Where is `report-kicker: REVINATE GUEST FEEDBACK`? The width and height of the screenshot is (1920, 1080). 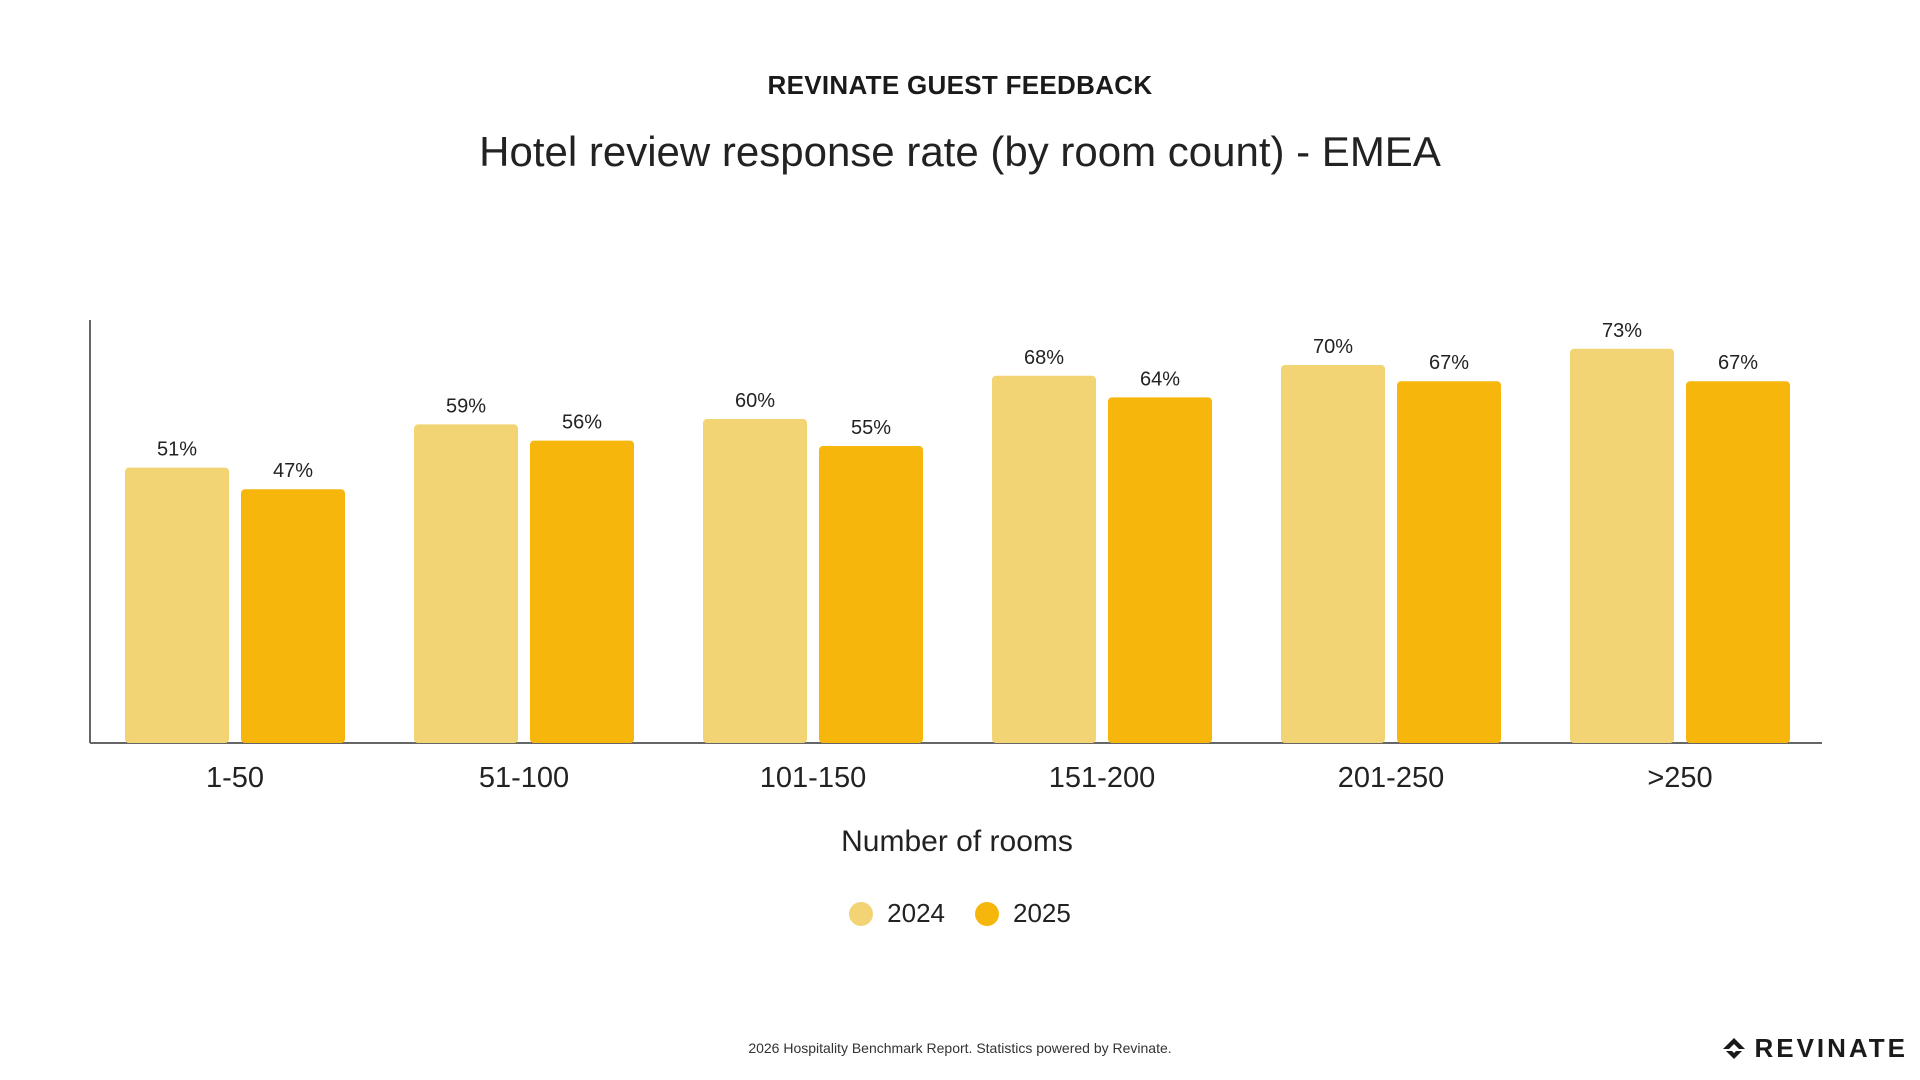 report-kicker: REVINATE GUEST FEEDBACK is located at coordinates (960, 85).